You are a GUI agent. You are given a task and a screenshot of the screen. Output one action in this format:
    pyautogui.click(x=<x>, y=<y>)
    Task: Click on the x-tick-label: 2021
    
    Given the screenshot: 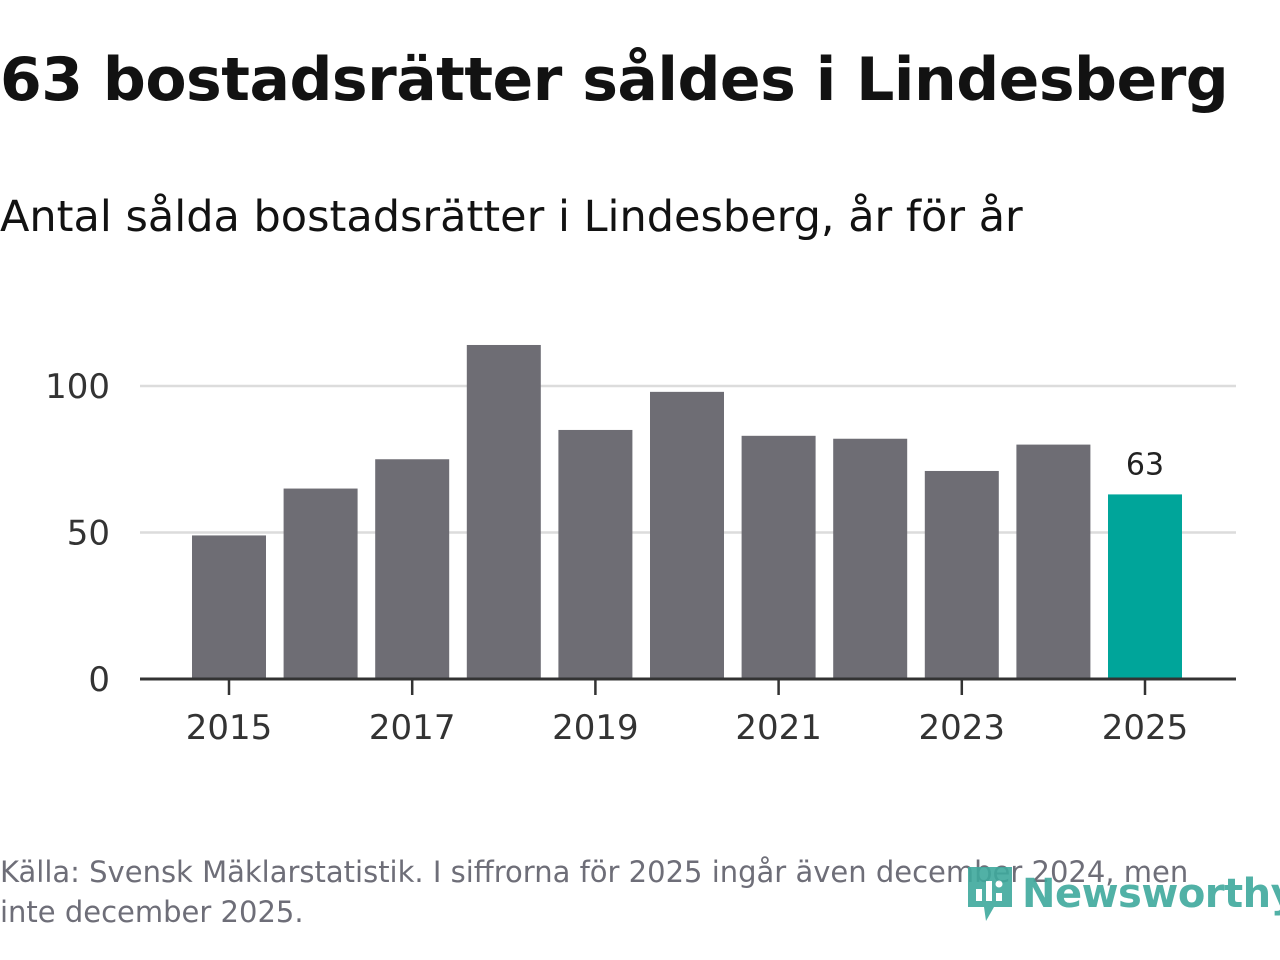 What is the action you would take?
    pyautogui.click(x=778, y=728)
    